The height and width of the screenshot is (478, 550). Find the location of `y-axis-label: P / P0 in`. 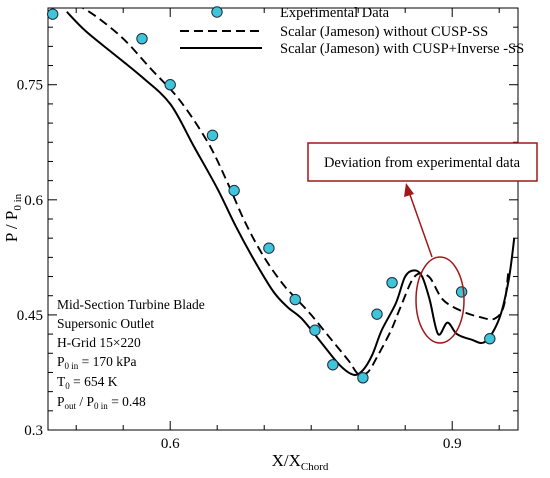

y-axis-label: P / P0 in is located at coordinates (13, 217).